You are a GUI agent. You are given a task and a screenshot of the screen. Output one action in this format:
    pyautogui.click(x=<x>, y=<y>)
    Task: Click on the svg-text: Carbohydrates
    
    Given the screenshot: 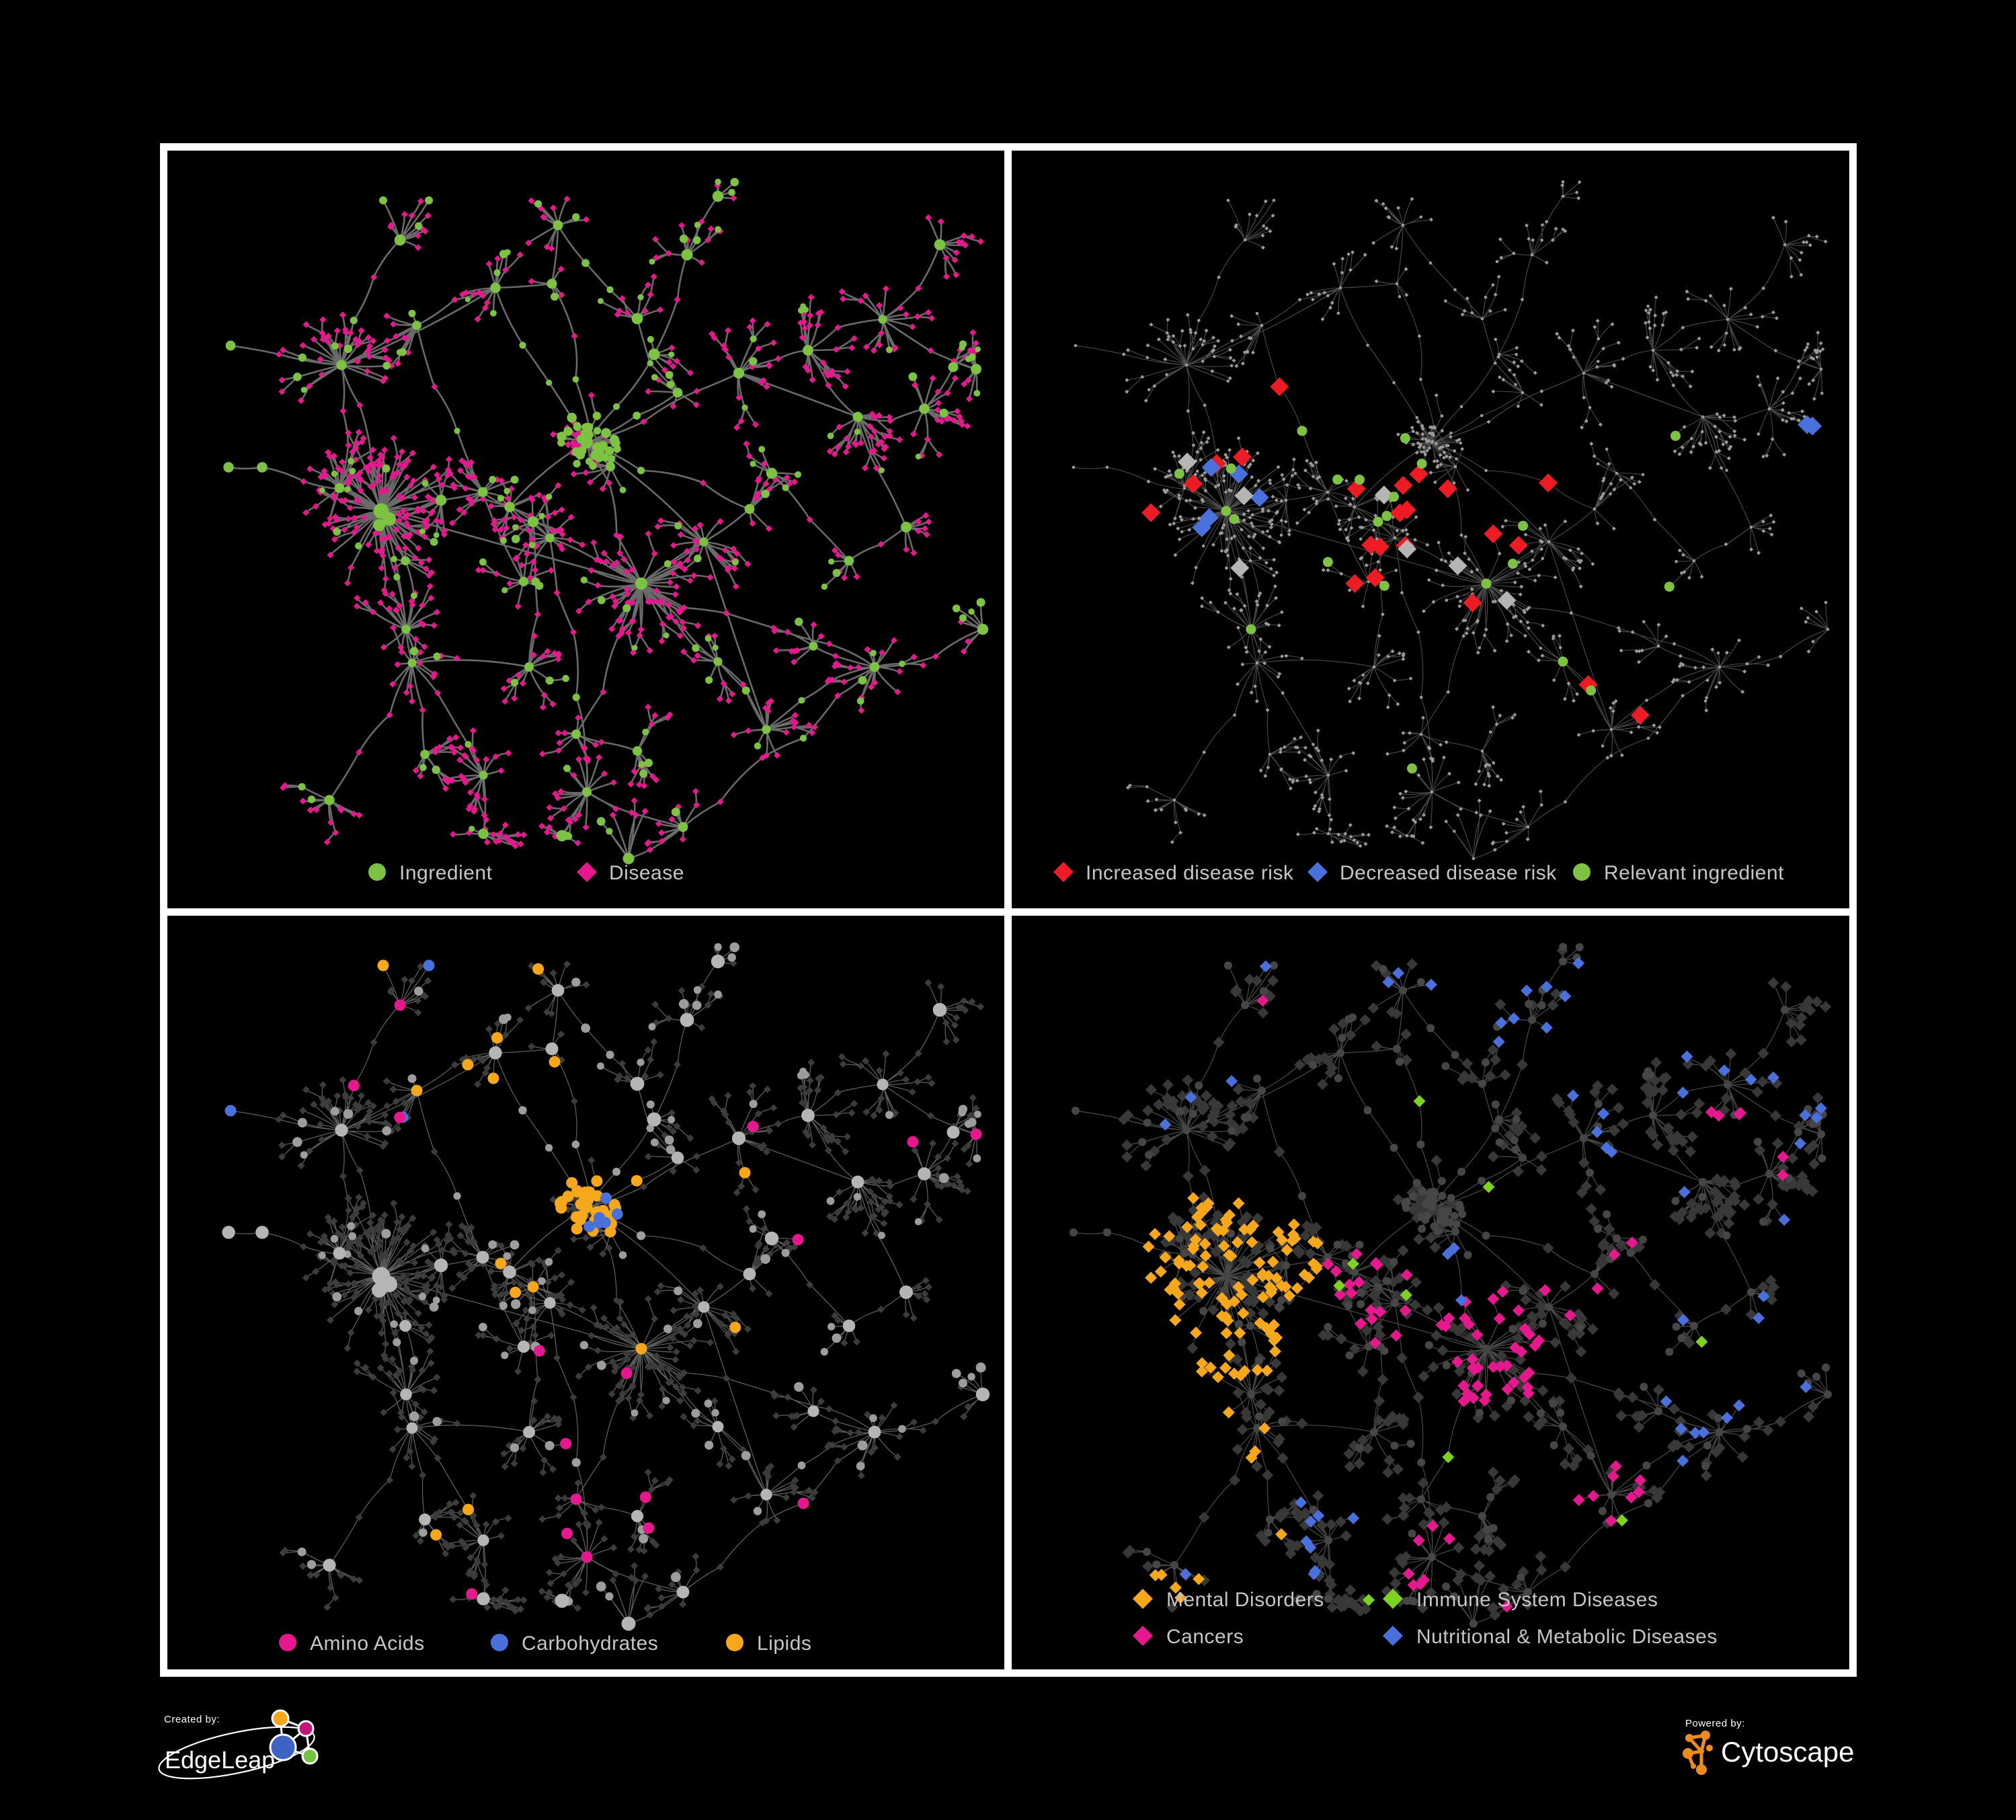 What is the action you would take?
    pyautogui.click(x=590, y=1643)
    